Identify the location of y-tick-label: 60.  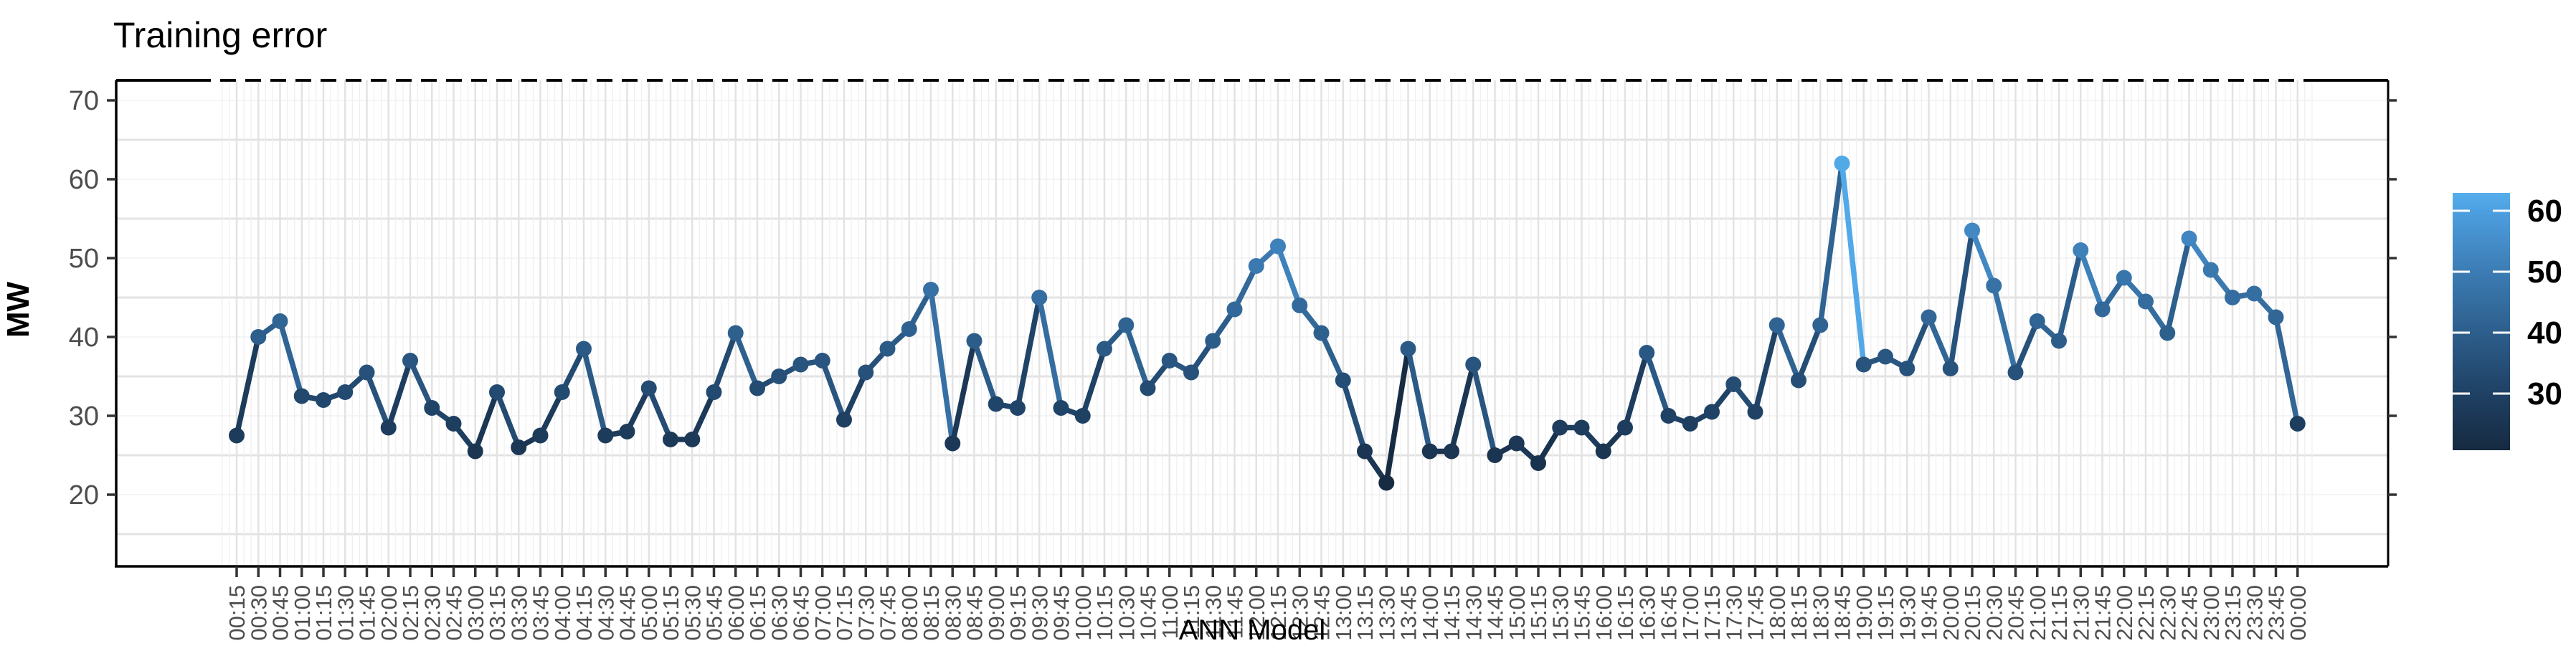
(84, 180).